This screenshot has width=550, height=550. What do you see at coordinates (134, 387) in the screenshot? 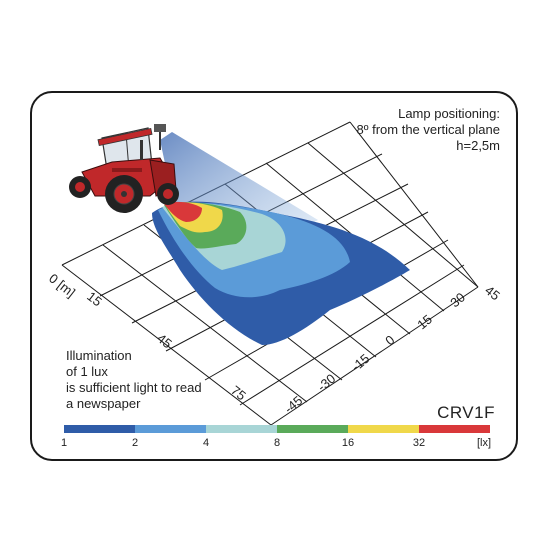
I see `note-line: is sufficient light to read` at bounding box center [134, 387].